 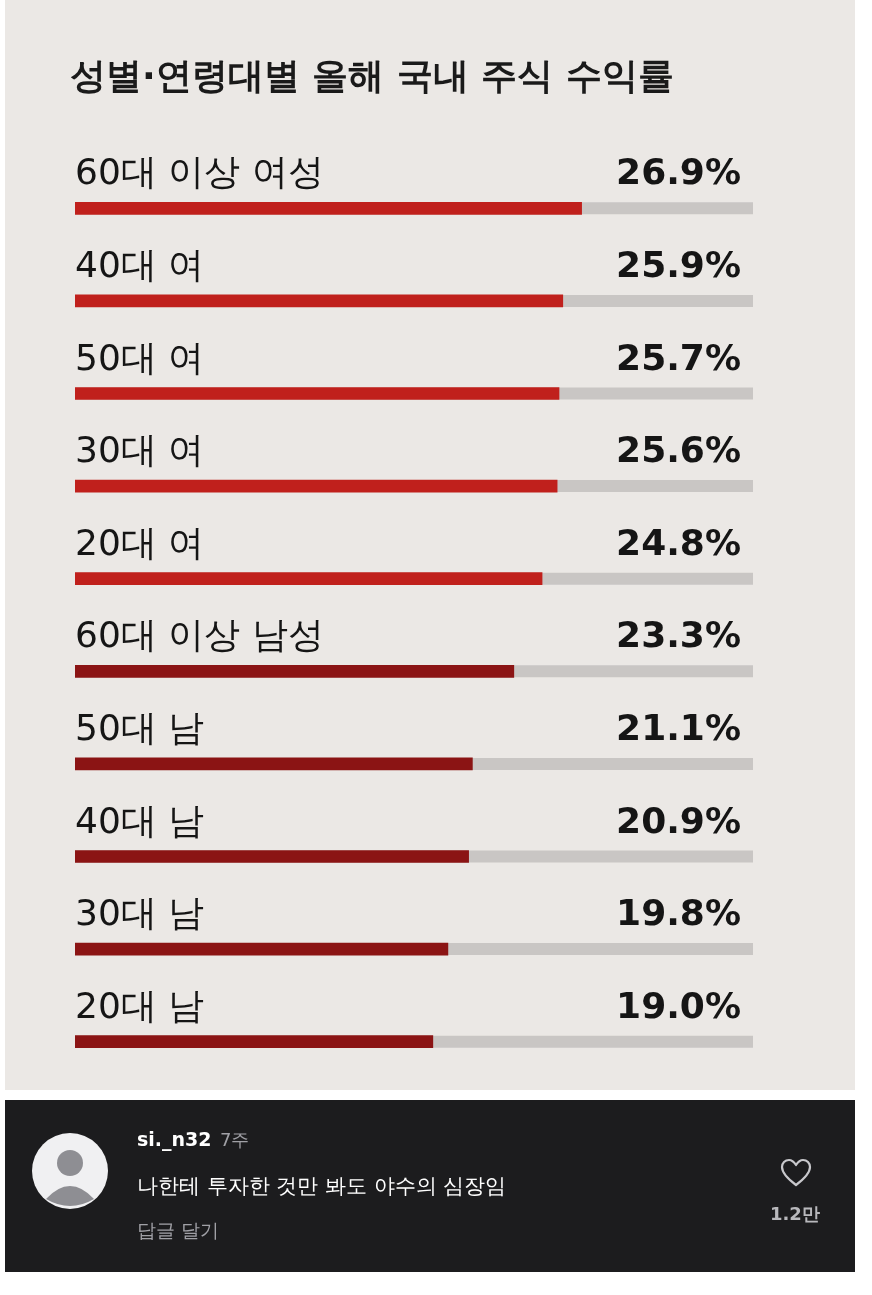 What do you see at coordinates (140, 913) in the screenshot?
I see `y-tick-label: 30대 남` at bounding box center [140, 913].